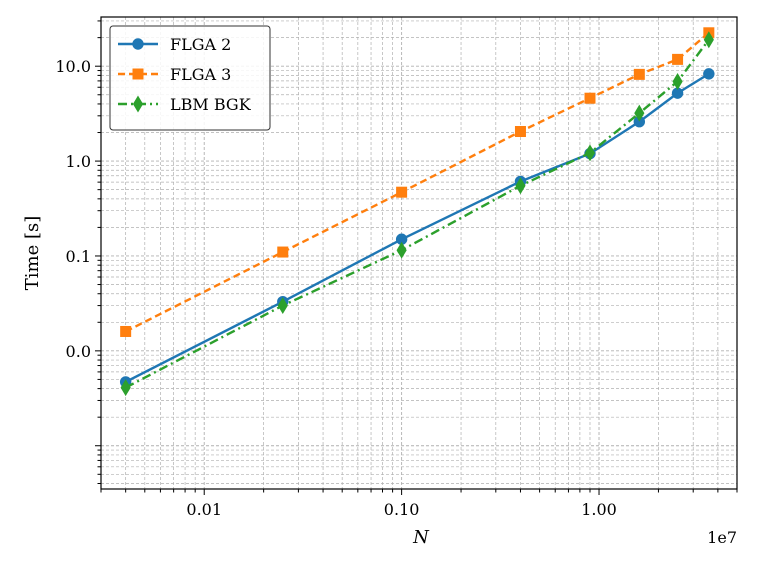 The width and height of the screenshot is (757, 568). I want to click on y-tick-label: 0.1, so click(78, 256).